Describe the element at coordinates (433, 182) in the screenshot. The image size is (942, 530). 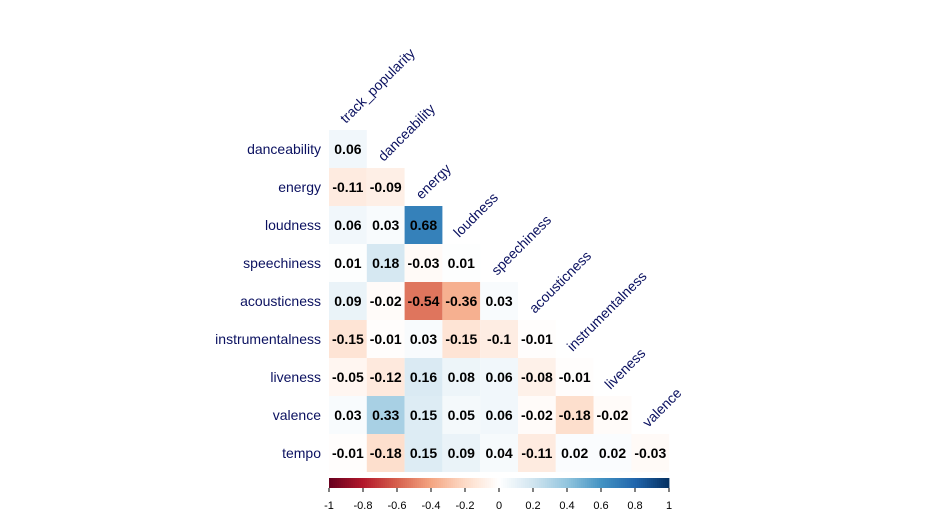
I see `column-label: energy` at that location.